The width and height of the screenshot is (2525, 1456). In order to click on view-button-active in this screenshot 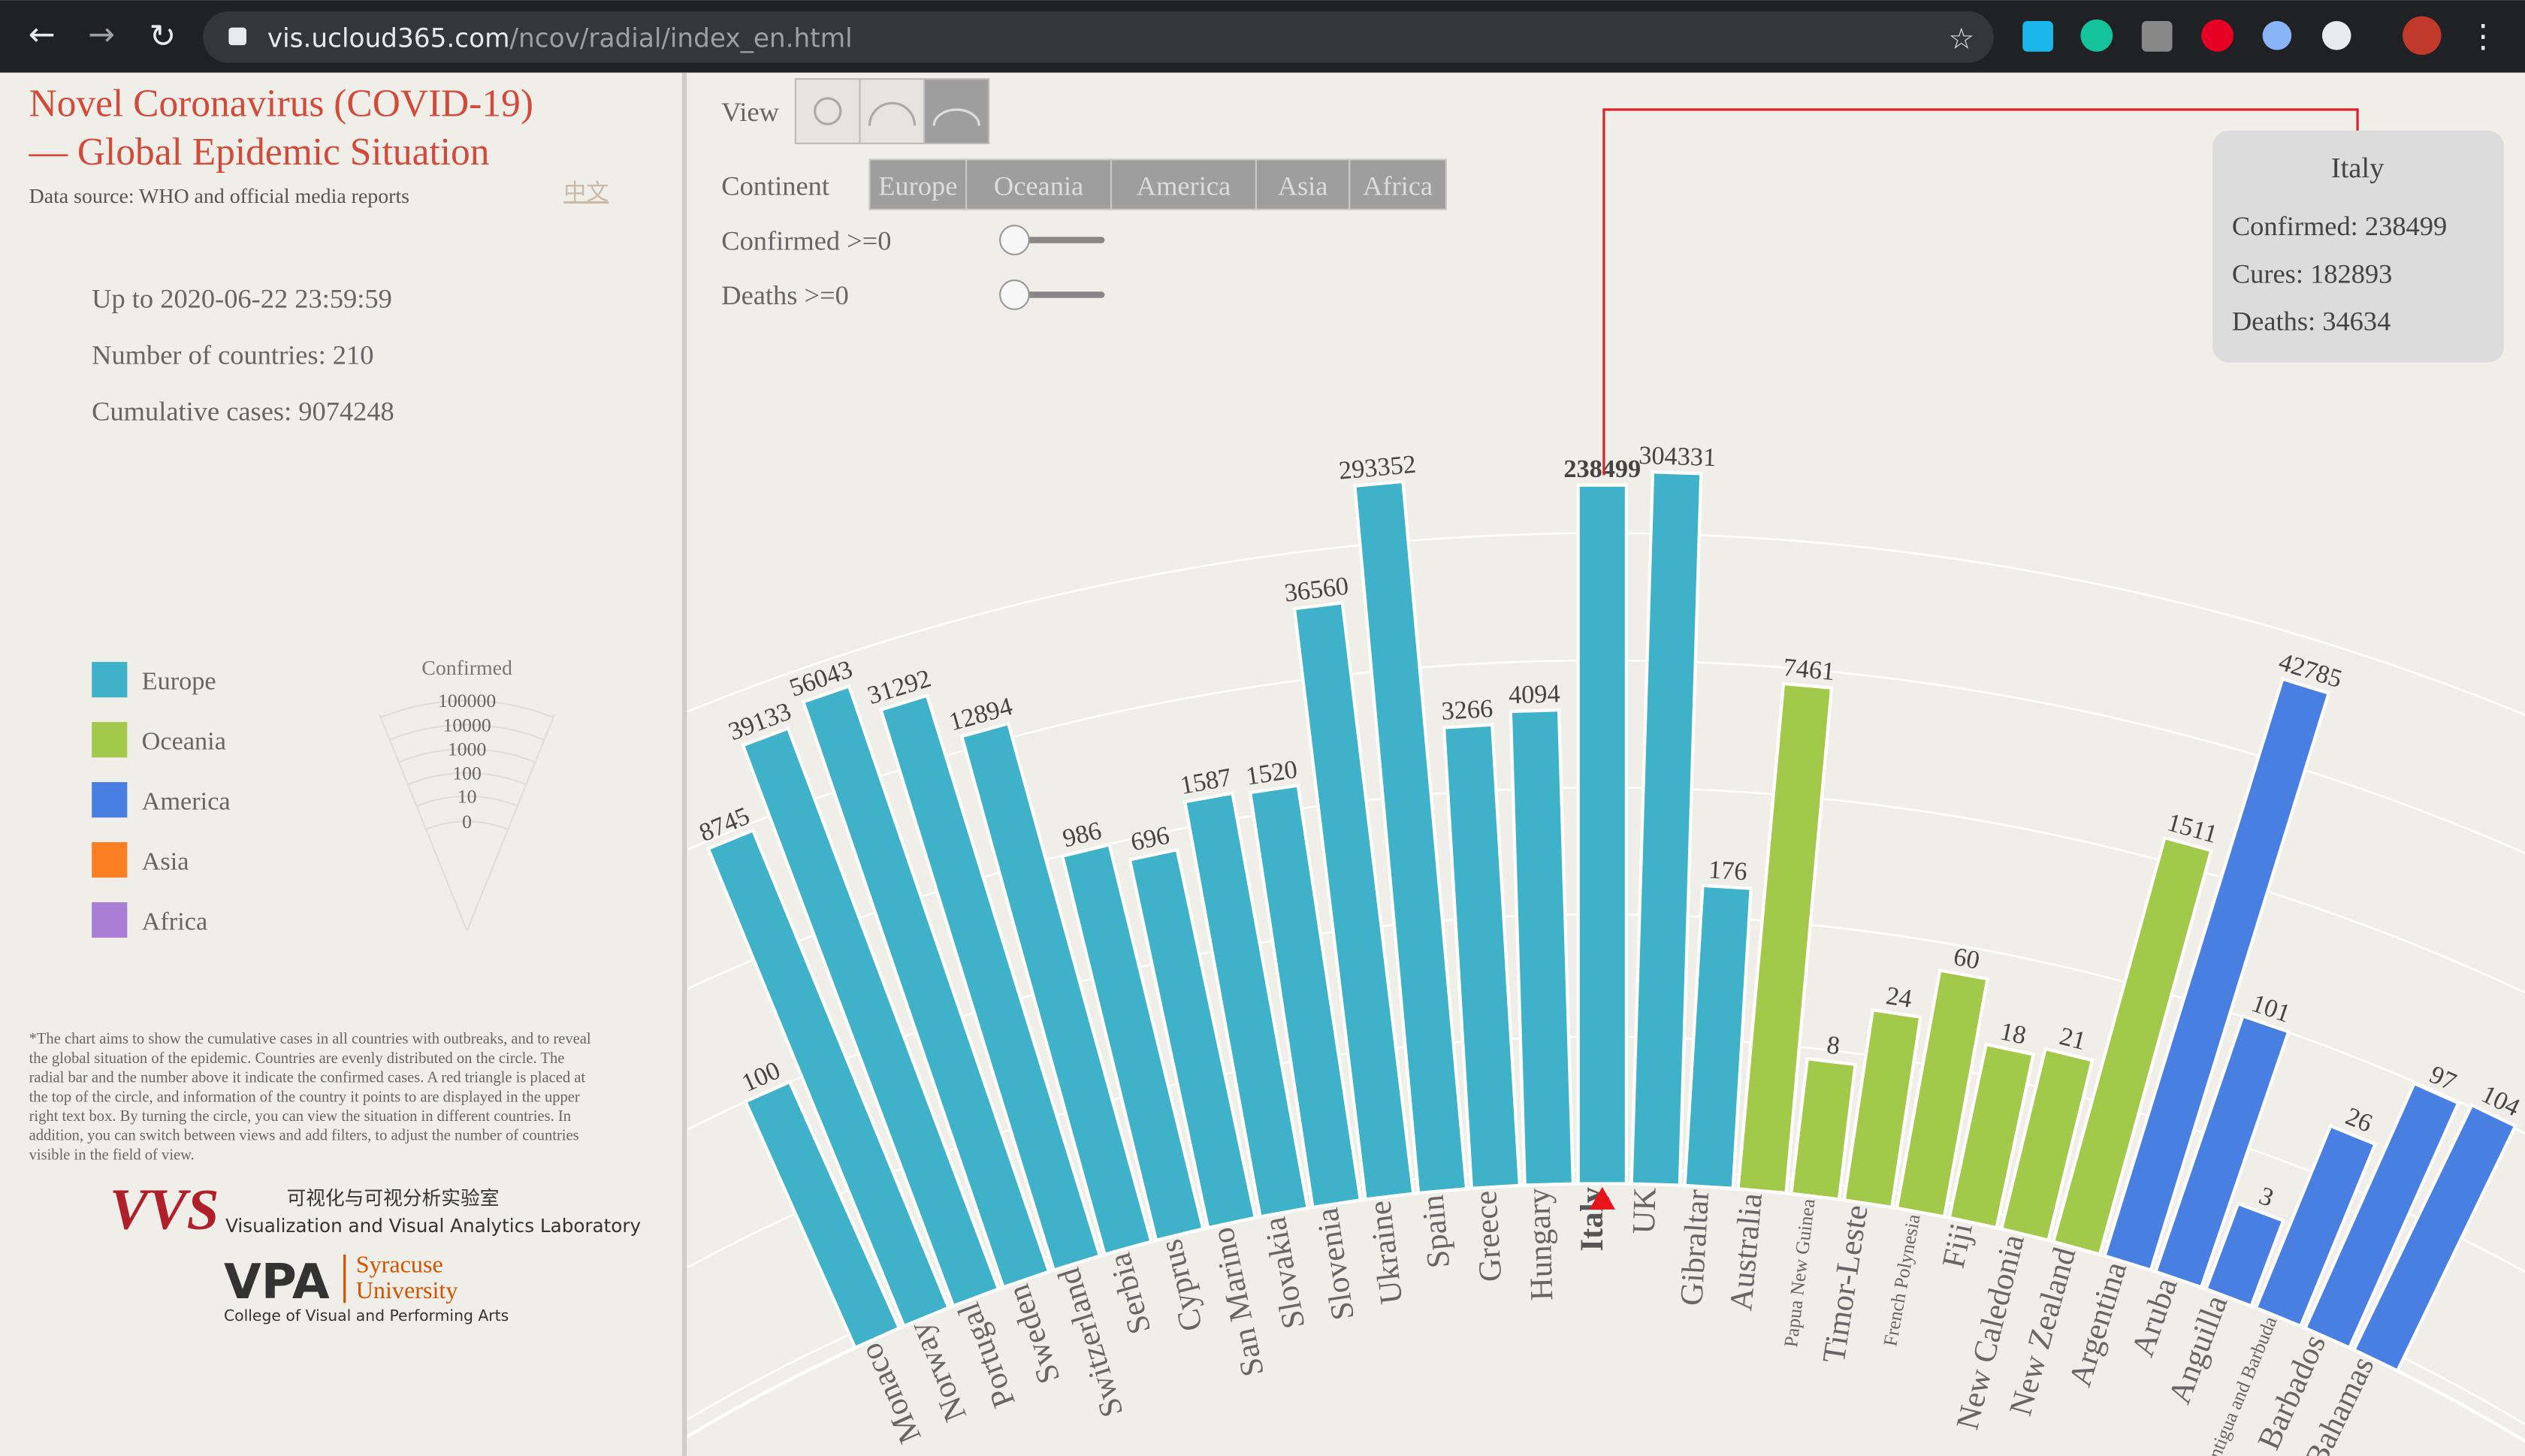, I will do `click(956, 111)`.